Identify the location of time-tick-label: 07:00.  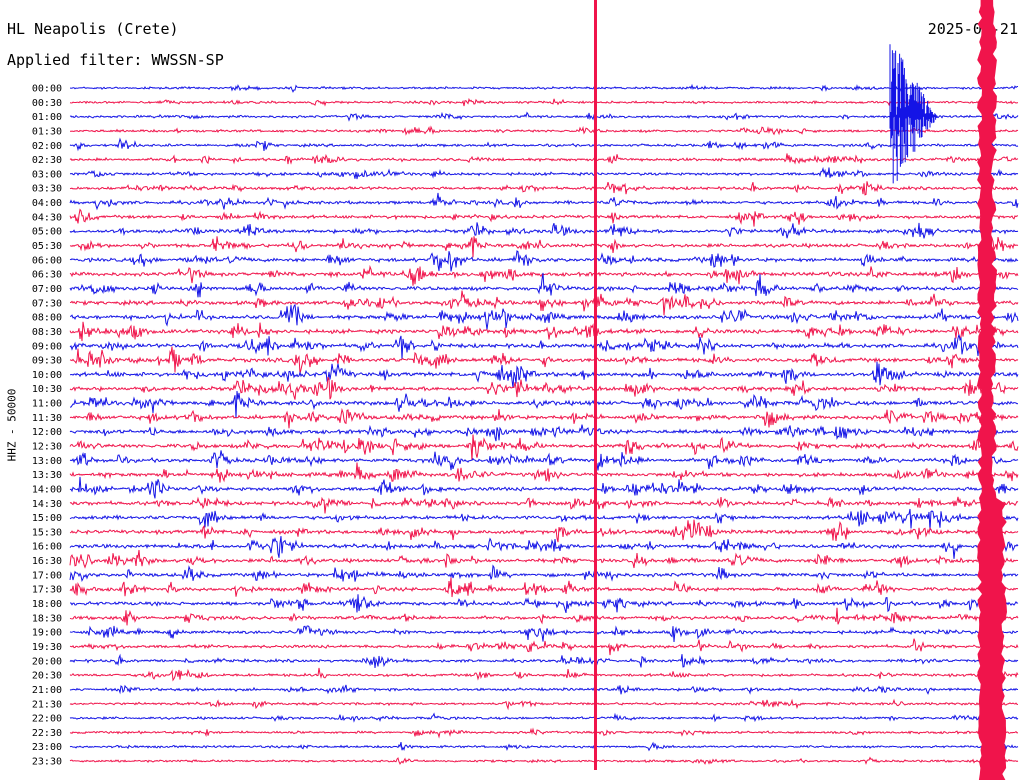
(47, 289).